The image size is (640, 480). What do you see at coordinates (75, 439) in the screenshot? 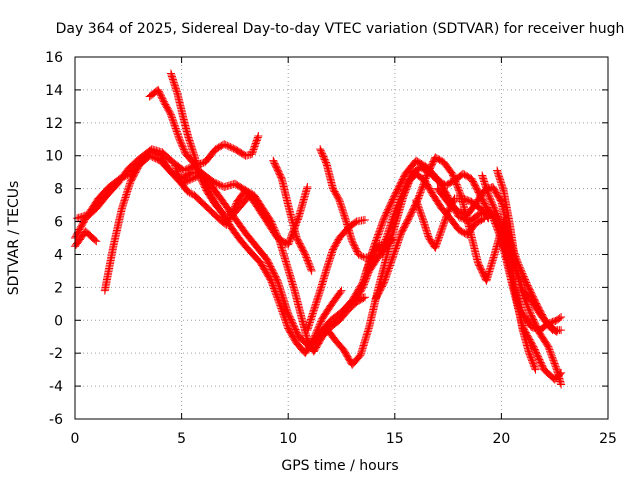
I see `x-tick-label: 0` at bounding box center [75, 439].